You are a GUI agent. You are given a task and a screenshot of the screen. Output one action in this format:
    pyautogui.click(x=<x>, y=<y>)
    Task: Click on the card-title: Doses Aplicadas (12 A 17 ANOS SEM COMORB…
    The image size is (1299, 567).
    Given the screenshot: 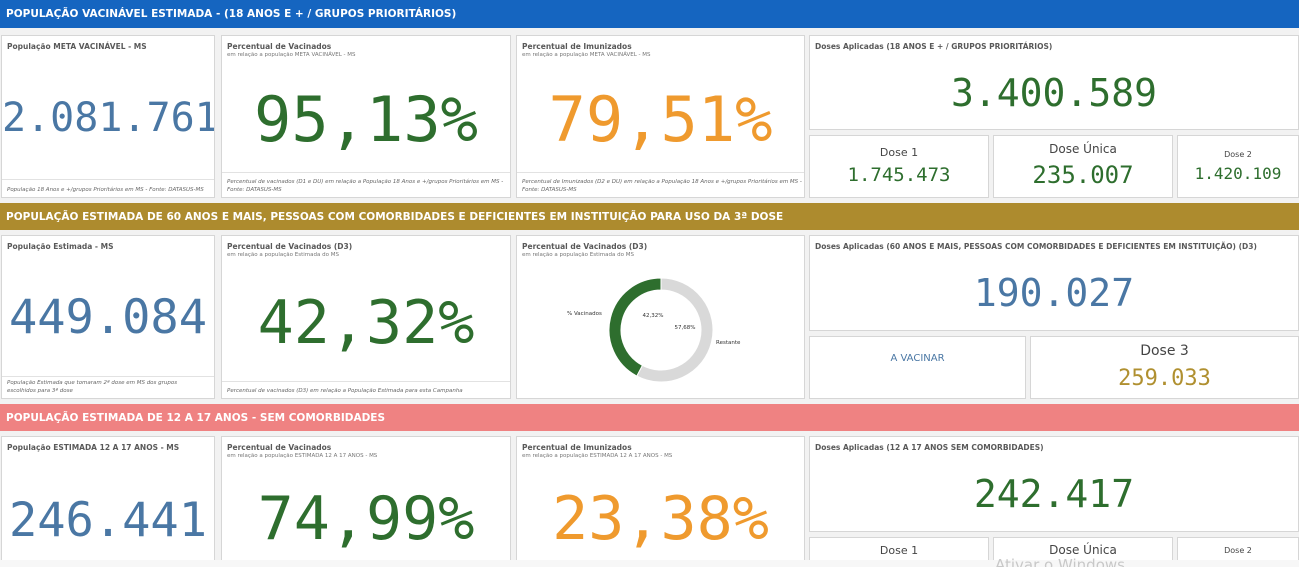 What is the action you would take?
    pyautogui.click(x=929, y=447)
    